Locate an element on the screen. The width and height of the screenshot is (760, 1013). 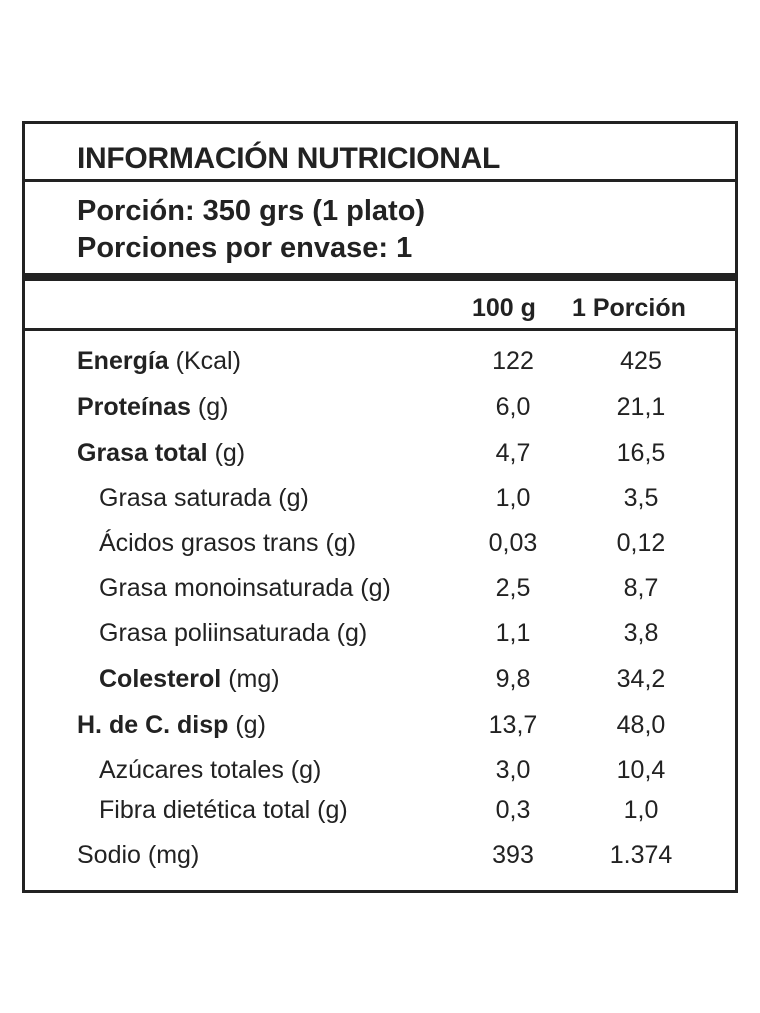
value-portion: 16,5 is located at coordinates (641, 453).